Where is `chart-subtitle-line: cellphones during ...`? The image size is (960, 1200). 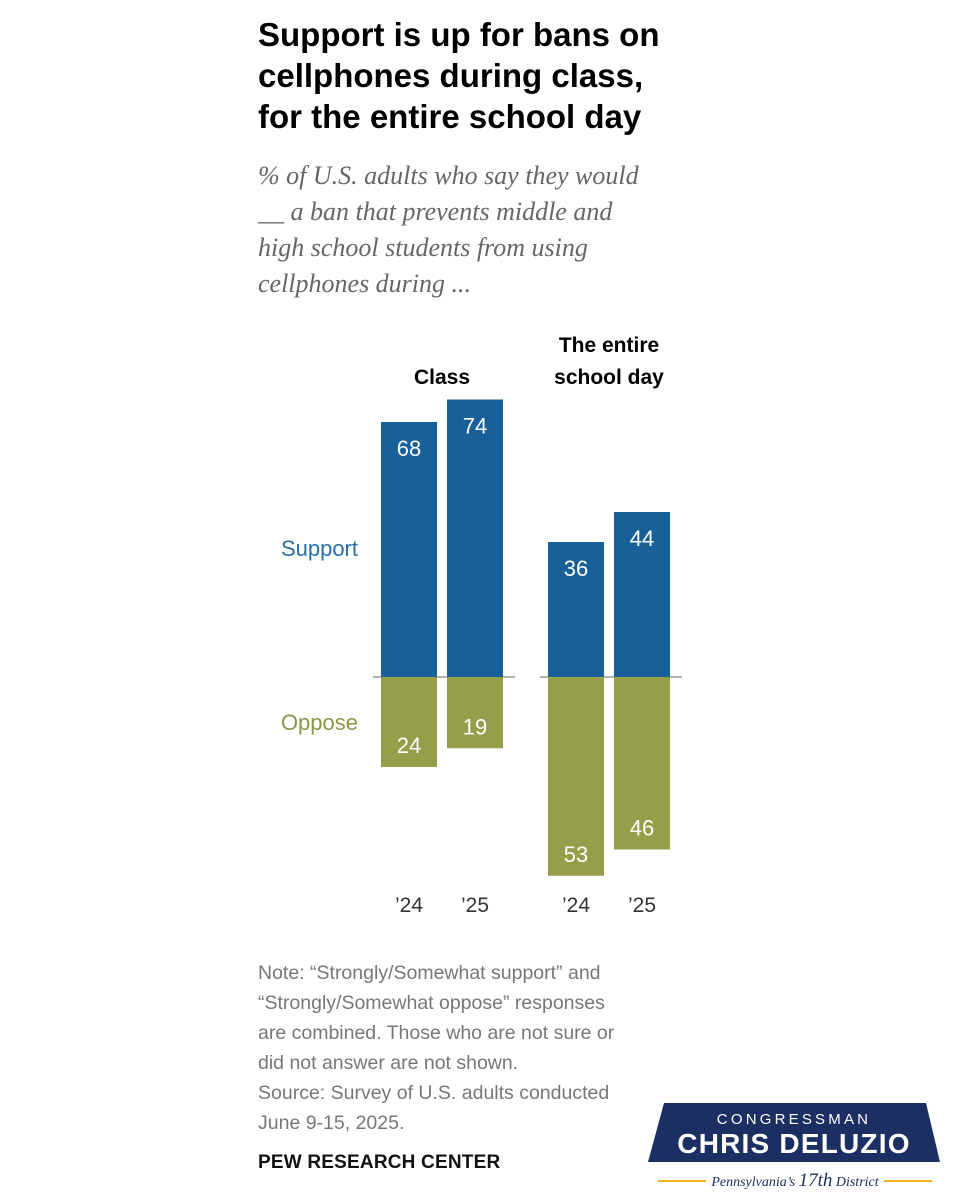 chart-subtitle-line: cellphones during ... is located at coordinates (365, 283).